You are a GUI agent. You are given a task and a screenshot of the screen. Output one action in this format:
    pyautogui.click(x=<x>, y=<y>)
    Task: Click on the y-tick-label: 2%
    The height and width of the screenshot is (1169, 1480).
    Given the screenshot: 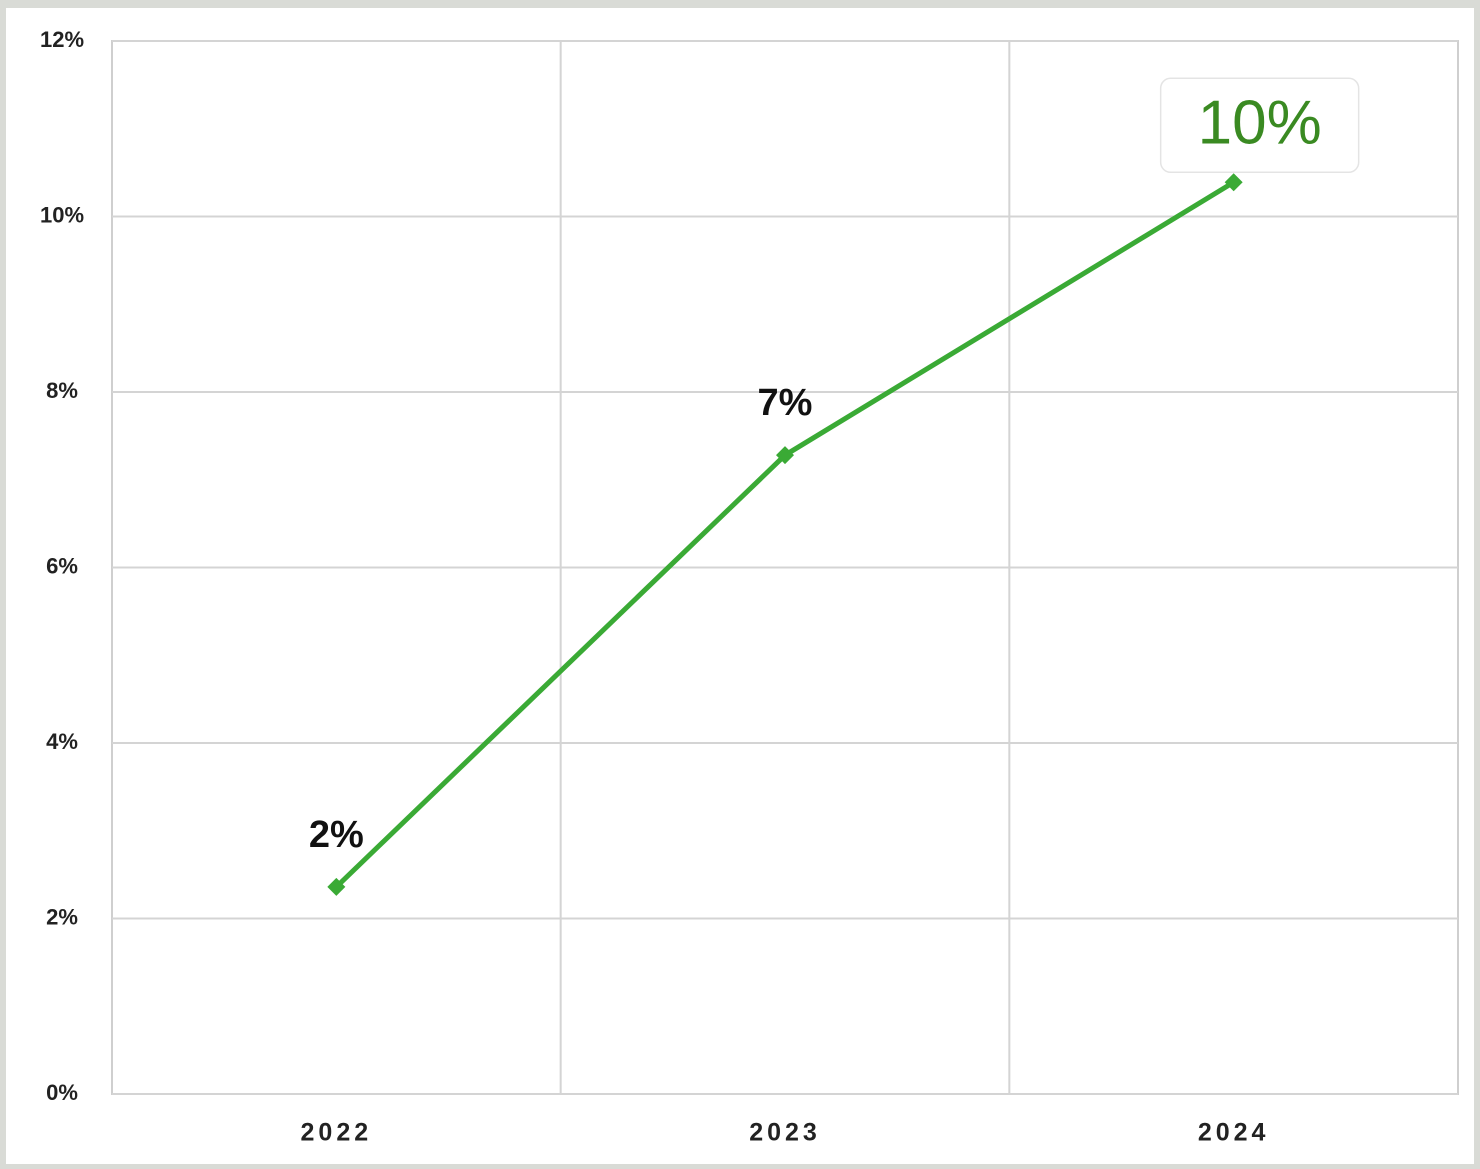 What is the action you would take?
    pyautogui.click(x=62, y=916)
    